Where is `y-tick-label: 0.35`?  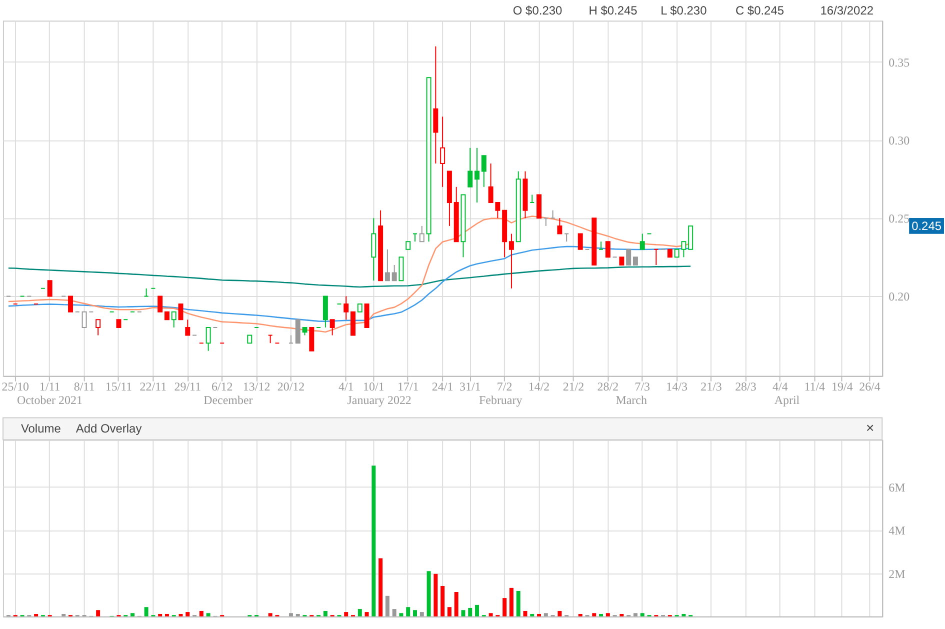
y-tick-label: 0.35 is located at coordinates (899, 62).